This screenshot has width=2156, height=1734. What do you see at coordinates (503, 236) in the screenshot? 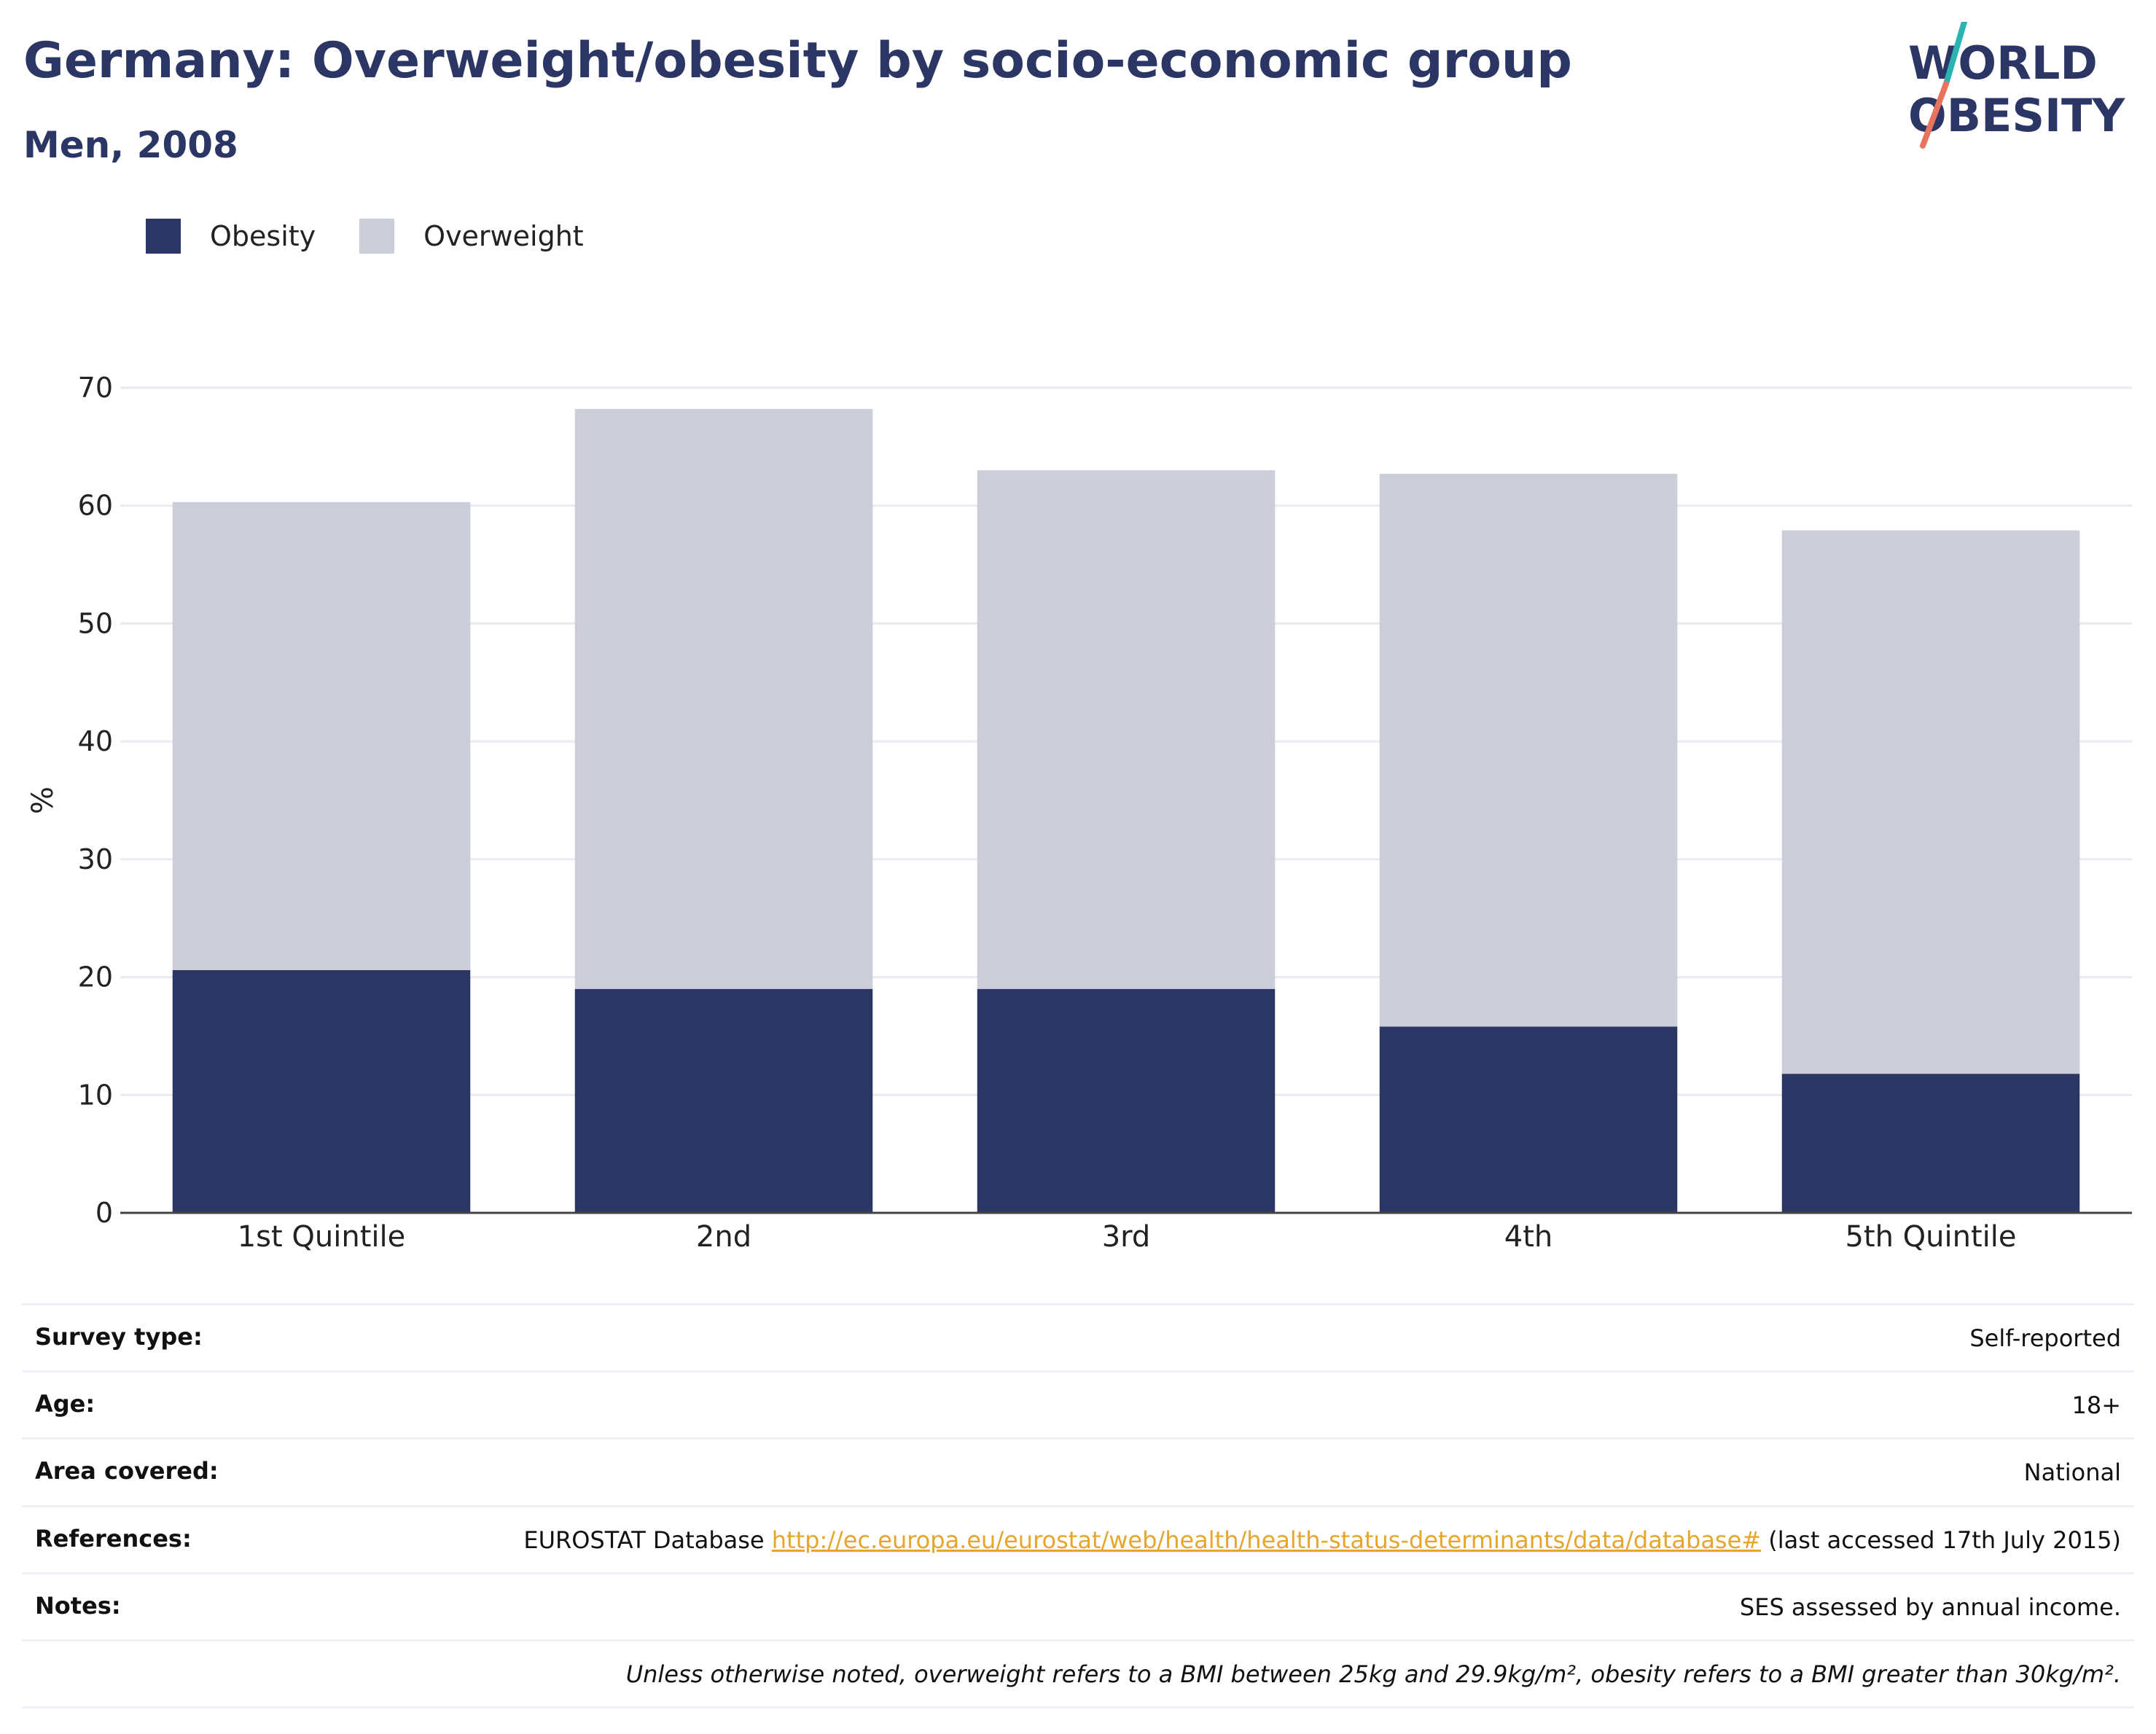
I see `legend-label-overweight: Overweight` at bounding box center [503, 236].